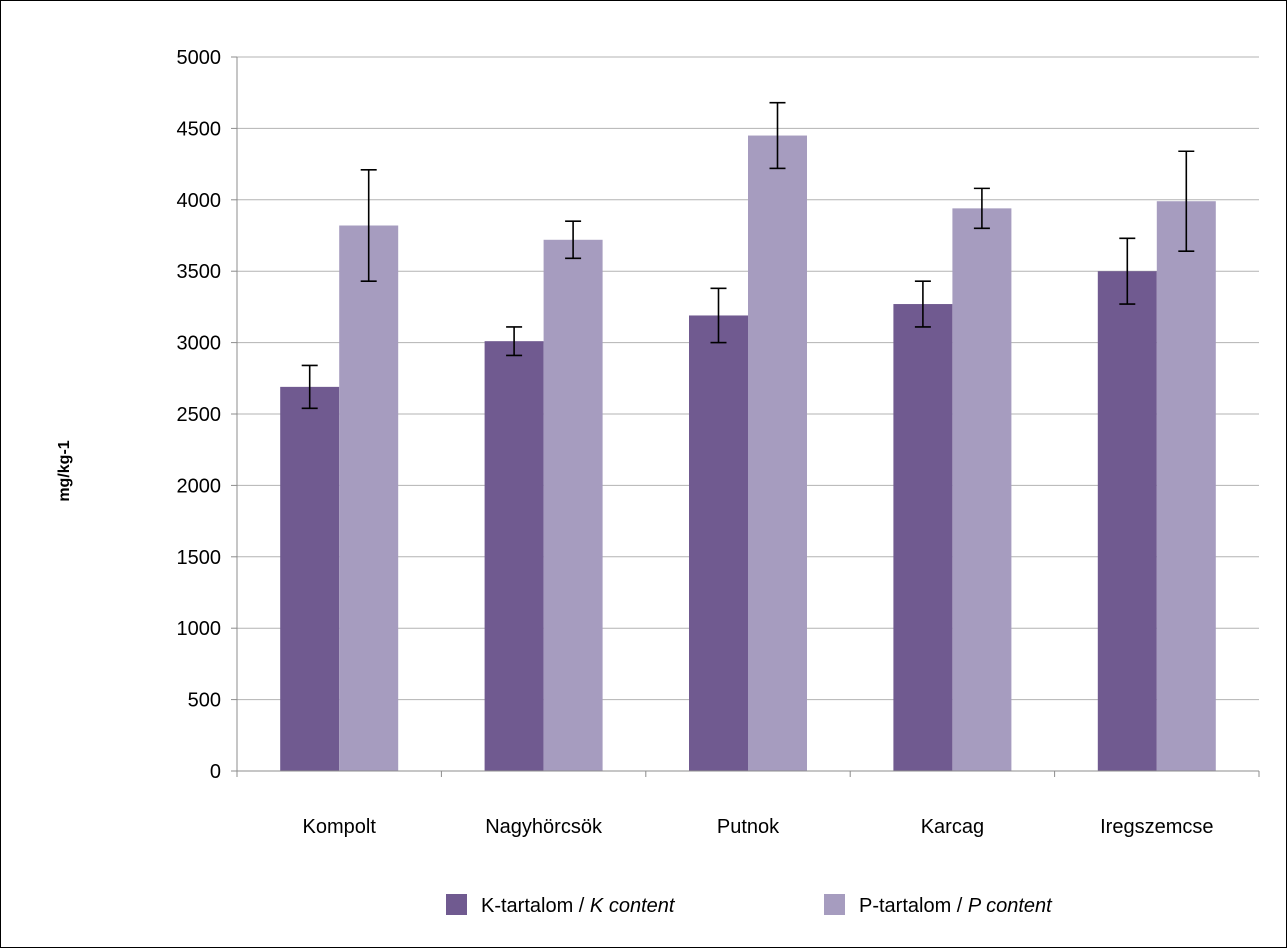 This screenshot has height=948, width=1287. What do you see at coordinates (982, 490) in the screenshot?
I see `bar-p-karcag` at bounding box center [982, 490].